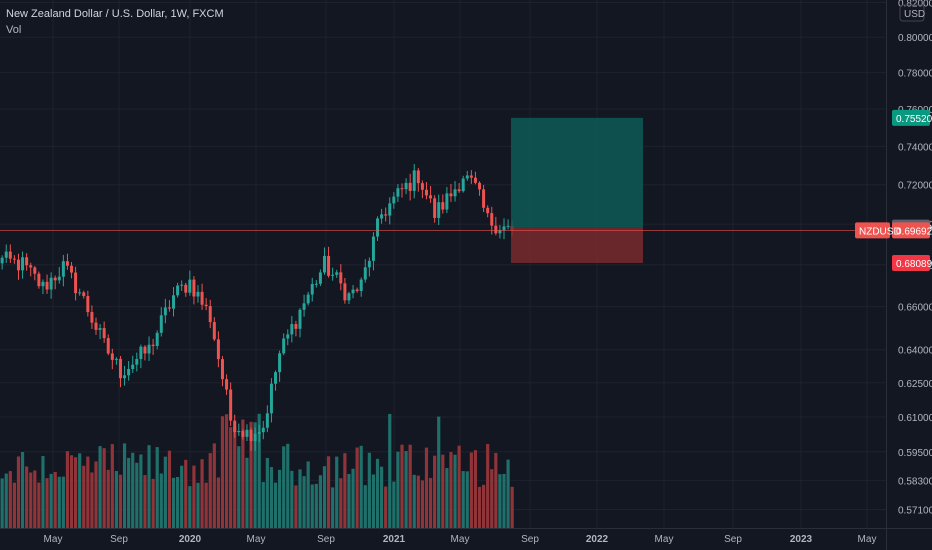 The height and width of the screenshot is (550, 932). Describe the element at coordinates (256, 539) in the screenshot. I see `time-tick-label: May` at that location.